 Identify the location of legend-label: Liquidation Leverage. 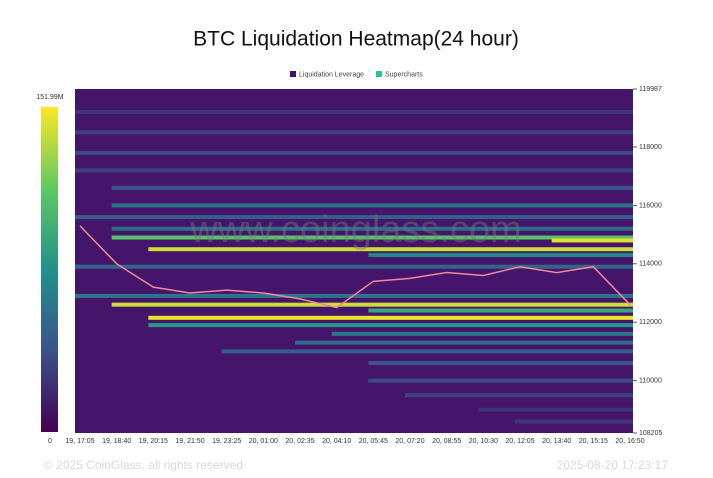
(331, 74).